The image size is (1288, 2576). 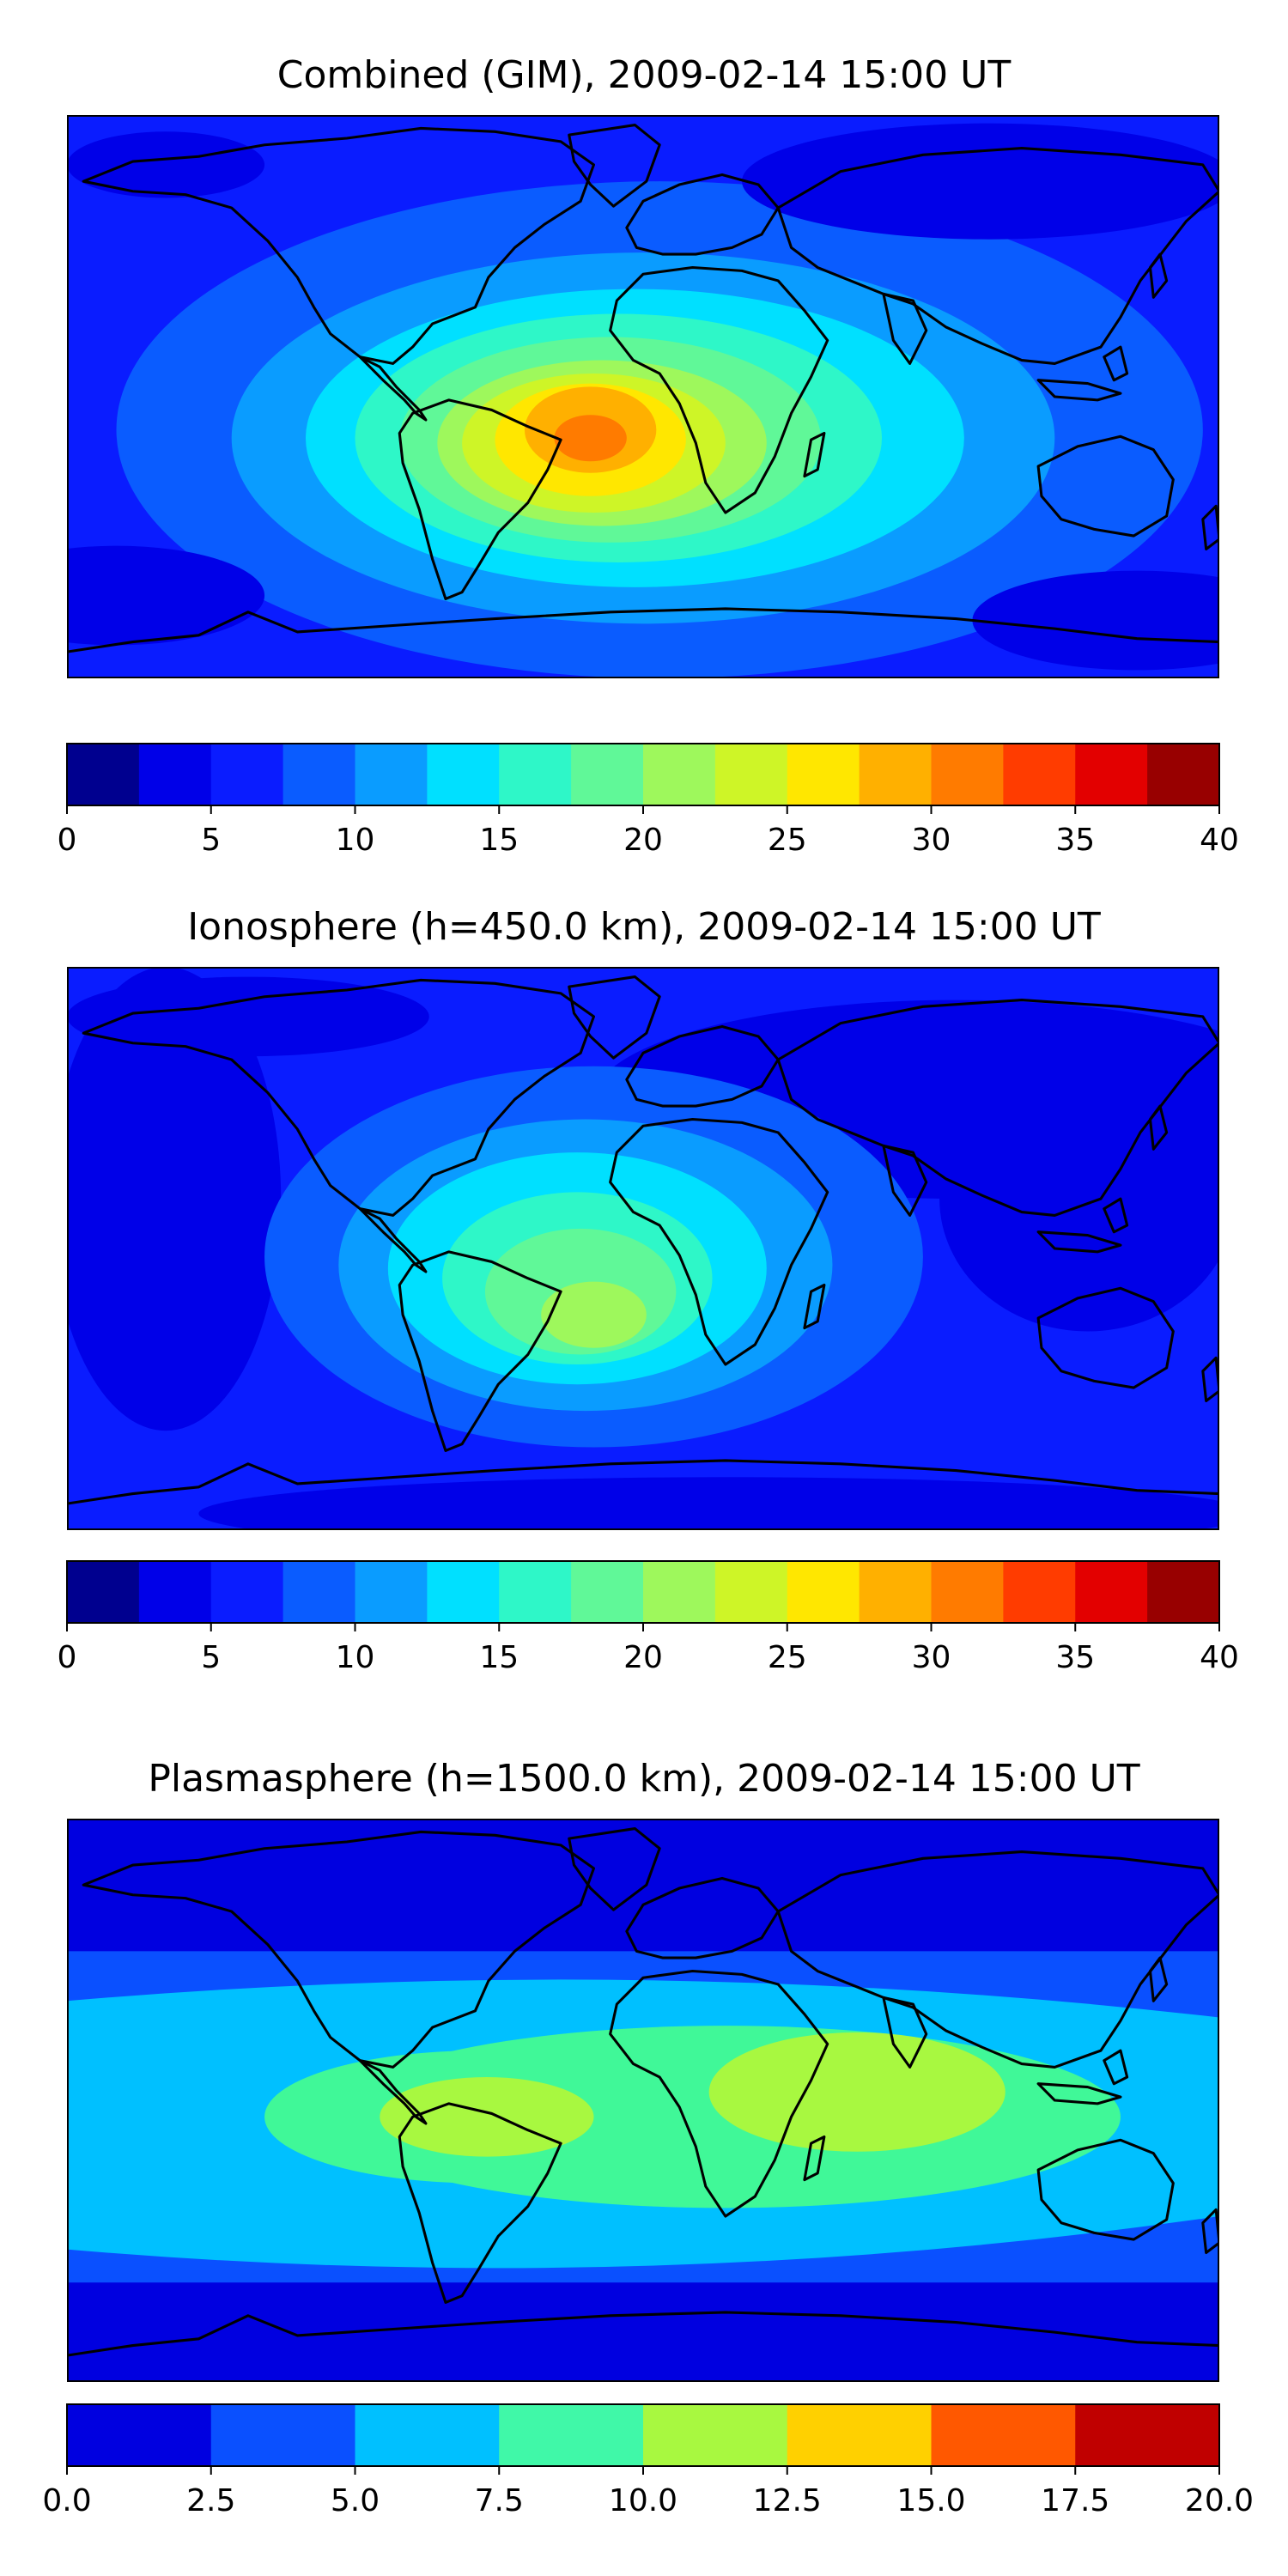 I want to click on colorbar-tick-label: 10.0, so click(x=643, y=2500).